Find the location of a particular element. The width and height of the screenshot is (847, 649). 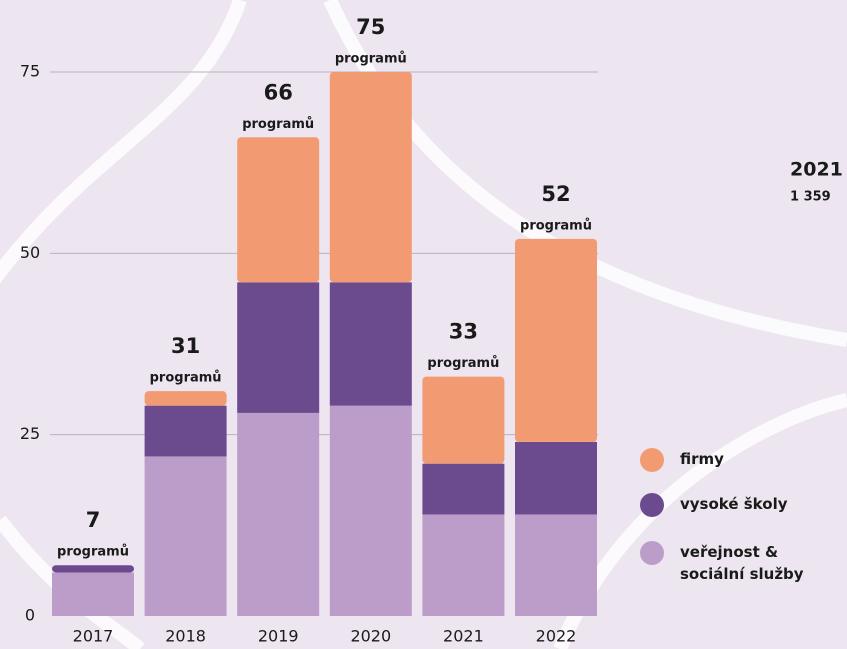

legend-item: firmy is located at coordinates (740, 460).